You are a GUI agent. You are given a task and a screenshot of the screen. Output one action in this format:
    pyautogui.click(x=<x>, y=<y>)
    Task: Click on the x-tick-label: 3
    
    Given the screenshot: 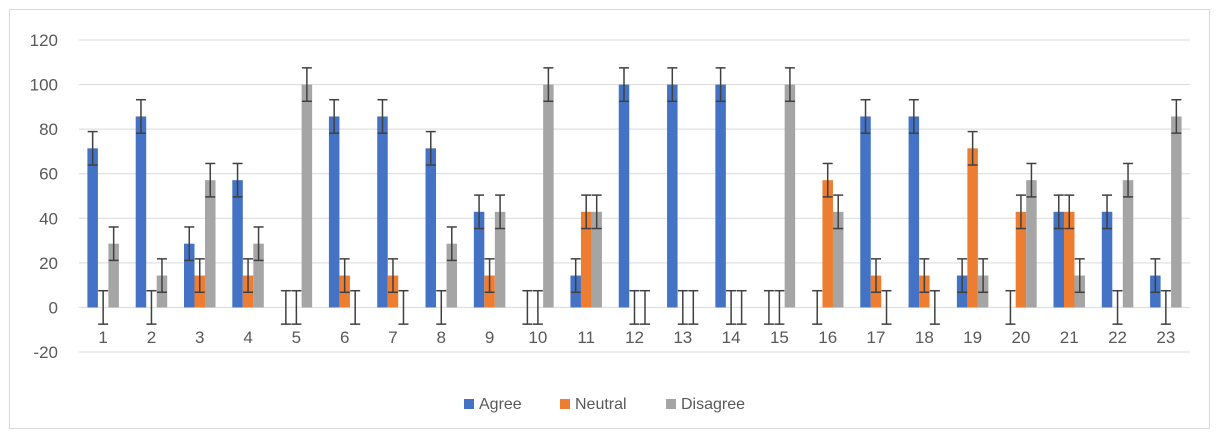 What is the action you would take?
    pyautogui.click(x=199, y=337)
    